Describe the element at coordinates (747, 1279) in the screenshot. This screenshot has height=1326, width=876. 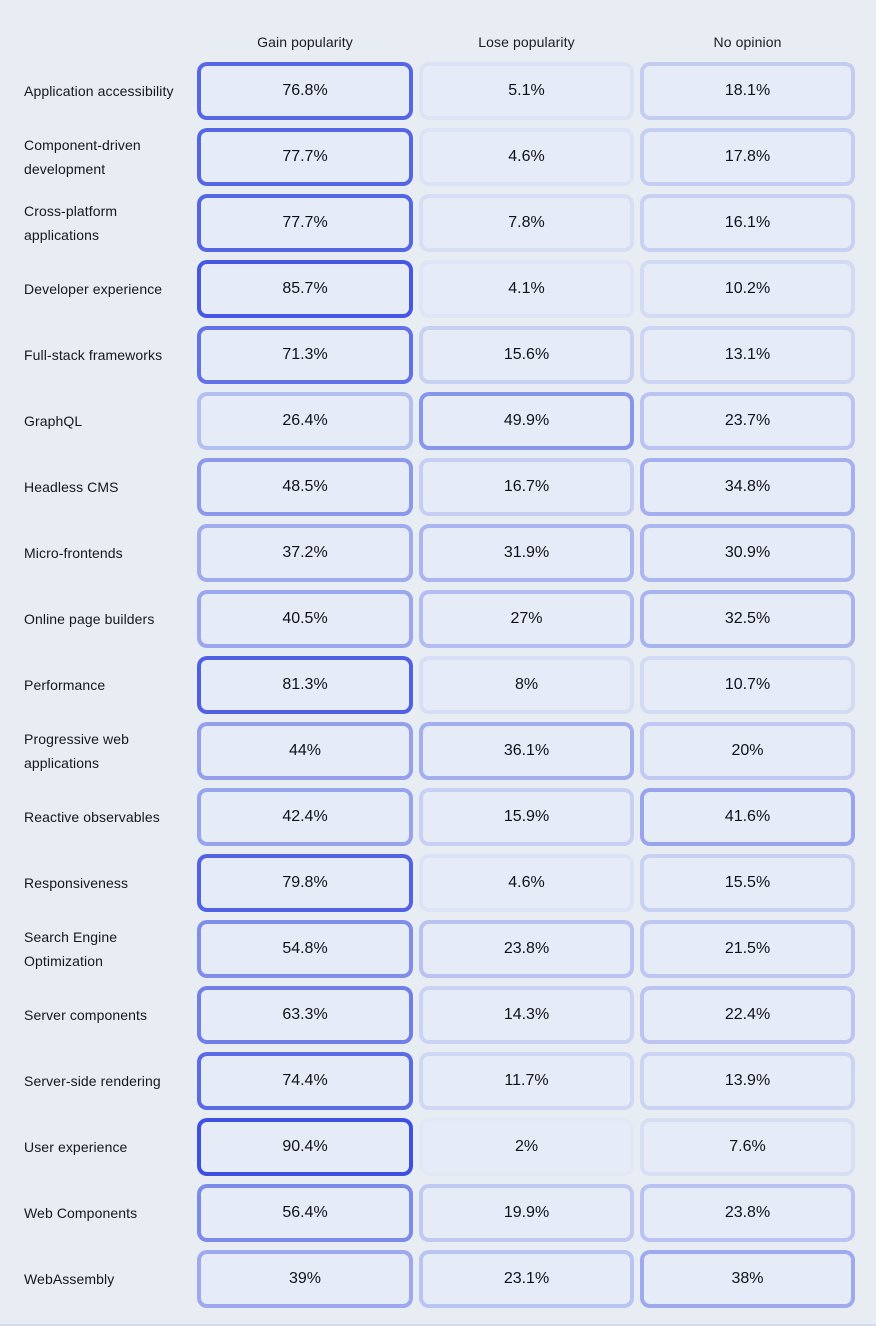
I see `value-cell: 38%` at that location.